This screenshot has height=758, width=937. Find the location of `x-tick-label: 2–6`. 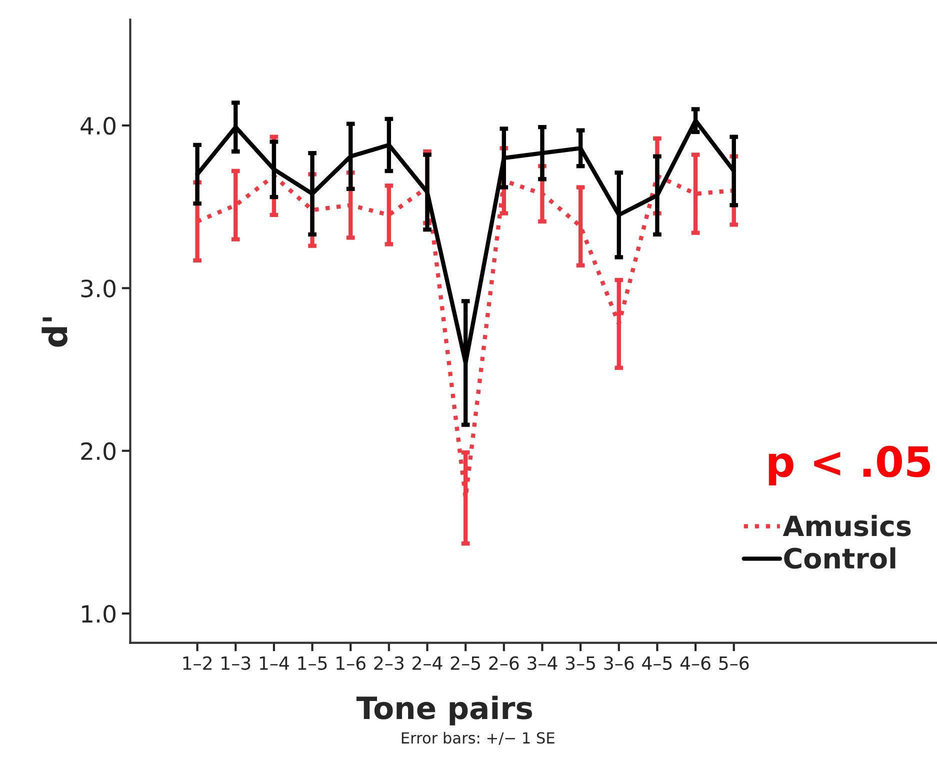

x-tick-label: 2–6 is located at coordinates (504, 663).